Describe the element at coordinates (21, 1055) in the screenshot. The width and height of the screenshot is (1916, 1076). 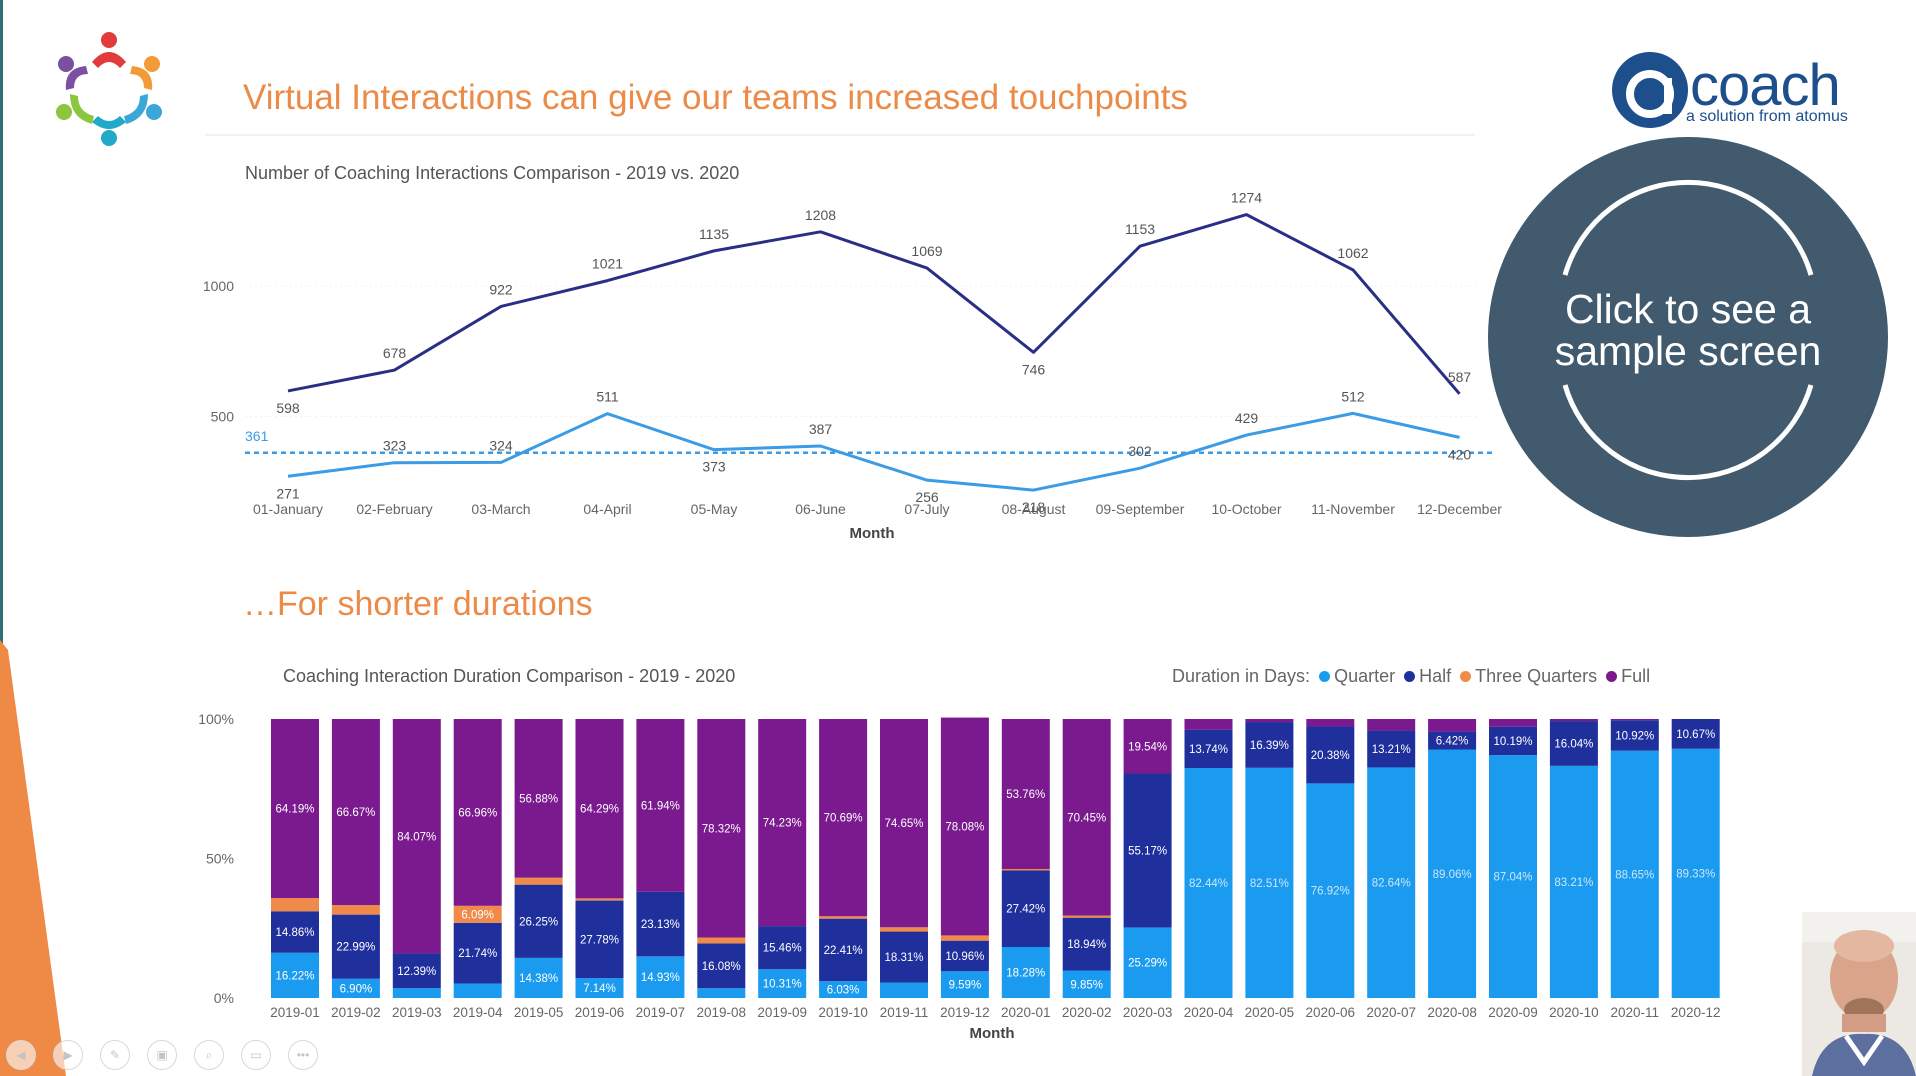
I see `previous-slide-icon: ◀` at that location.